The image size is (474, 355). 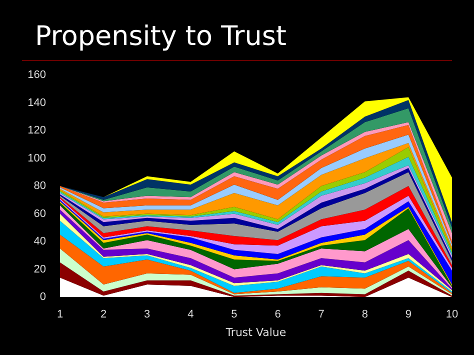 What do you see at coordinates (103, 314) in the screenshot?
I see `x-tick-label: 2` at bounding box center [103, 314].